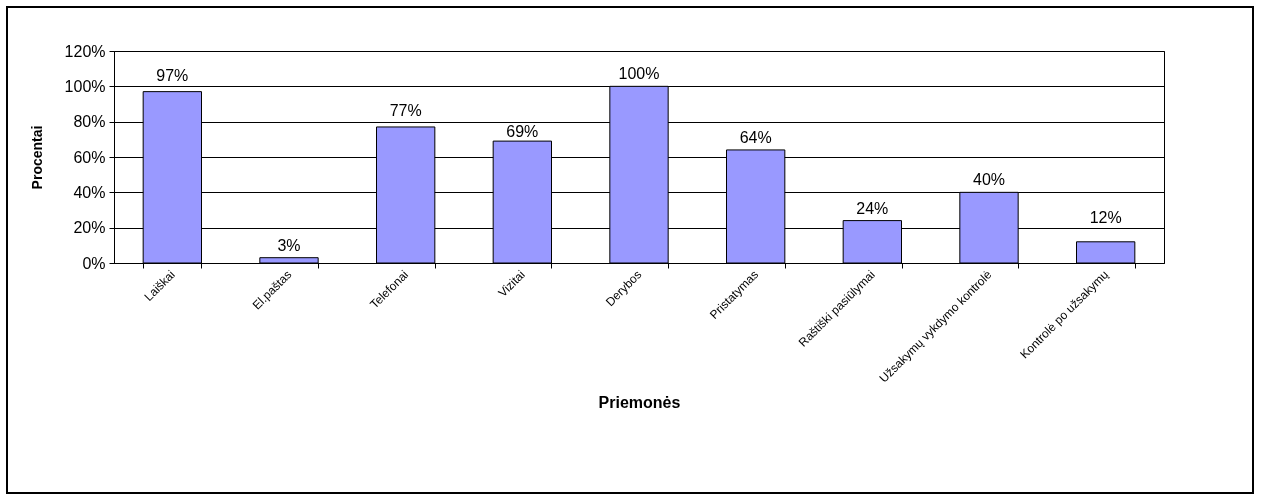  Describe the element at coordinates (89, 122) in the screenshot. I see `y-tick-label: 80%` at that location.